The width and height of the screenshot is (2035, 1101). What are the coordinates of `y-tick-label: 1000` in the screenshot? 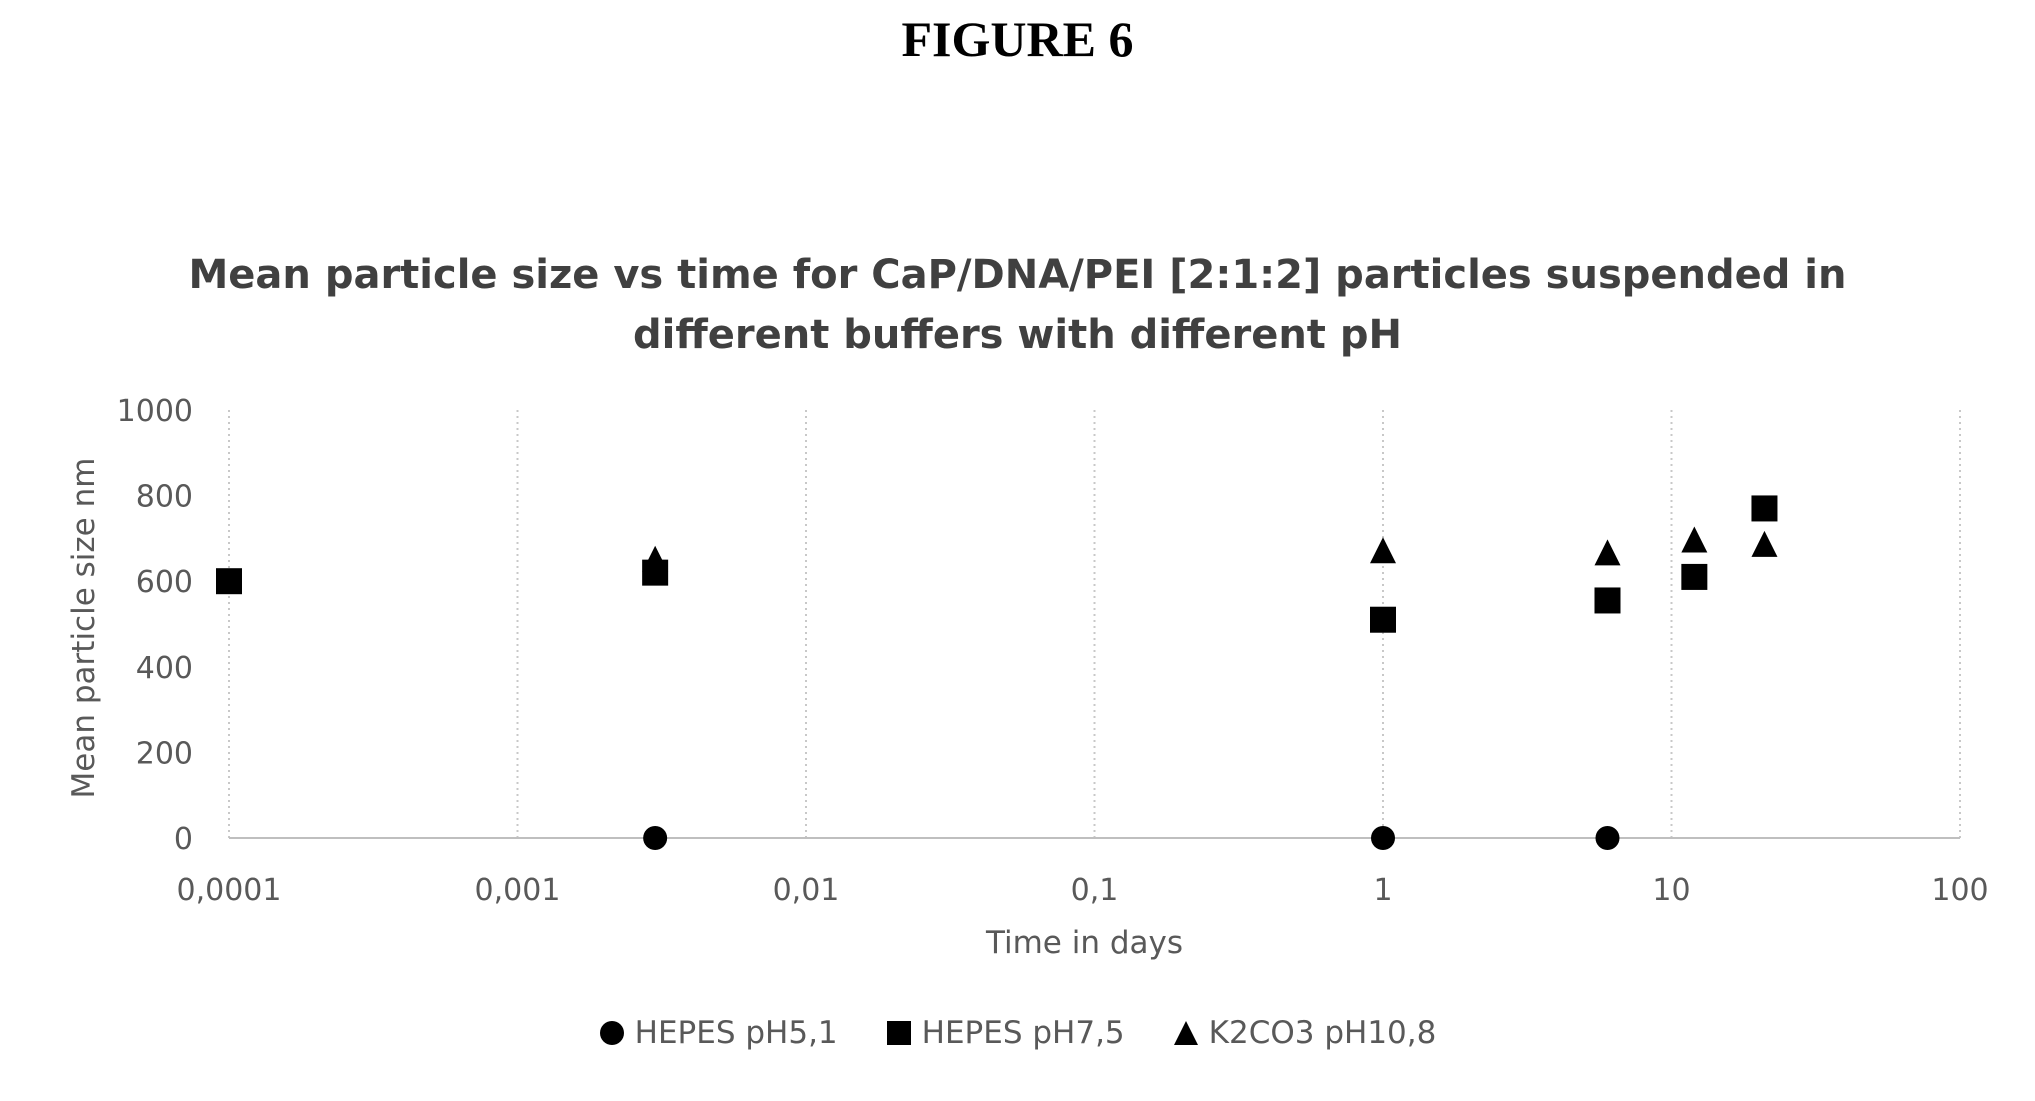 It's located at (155, 411).